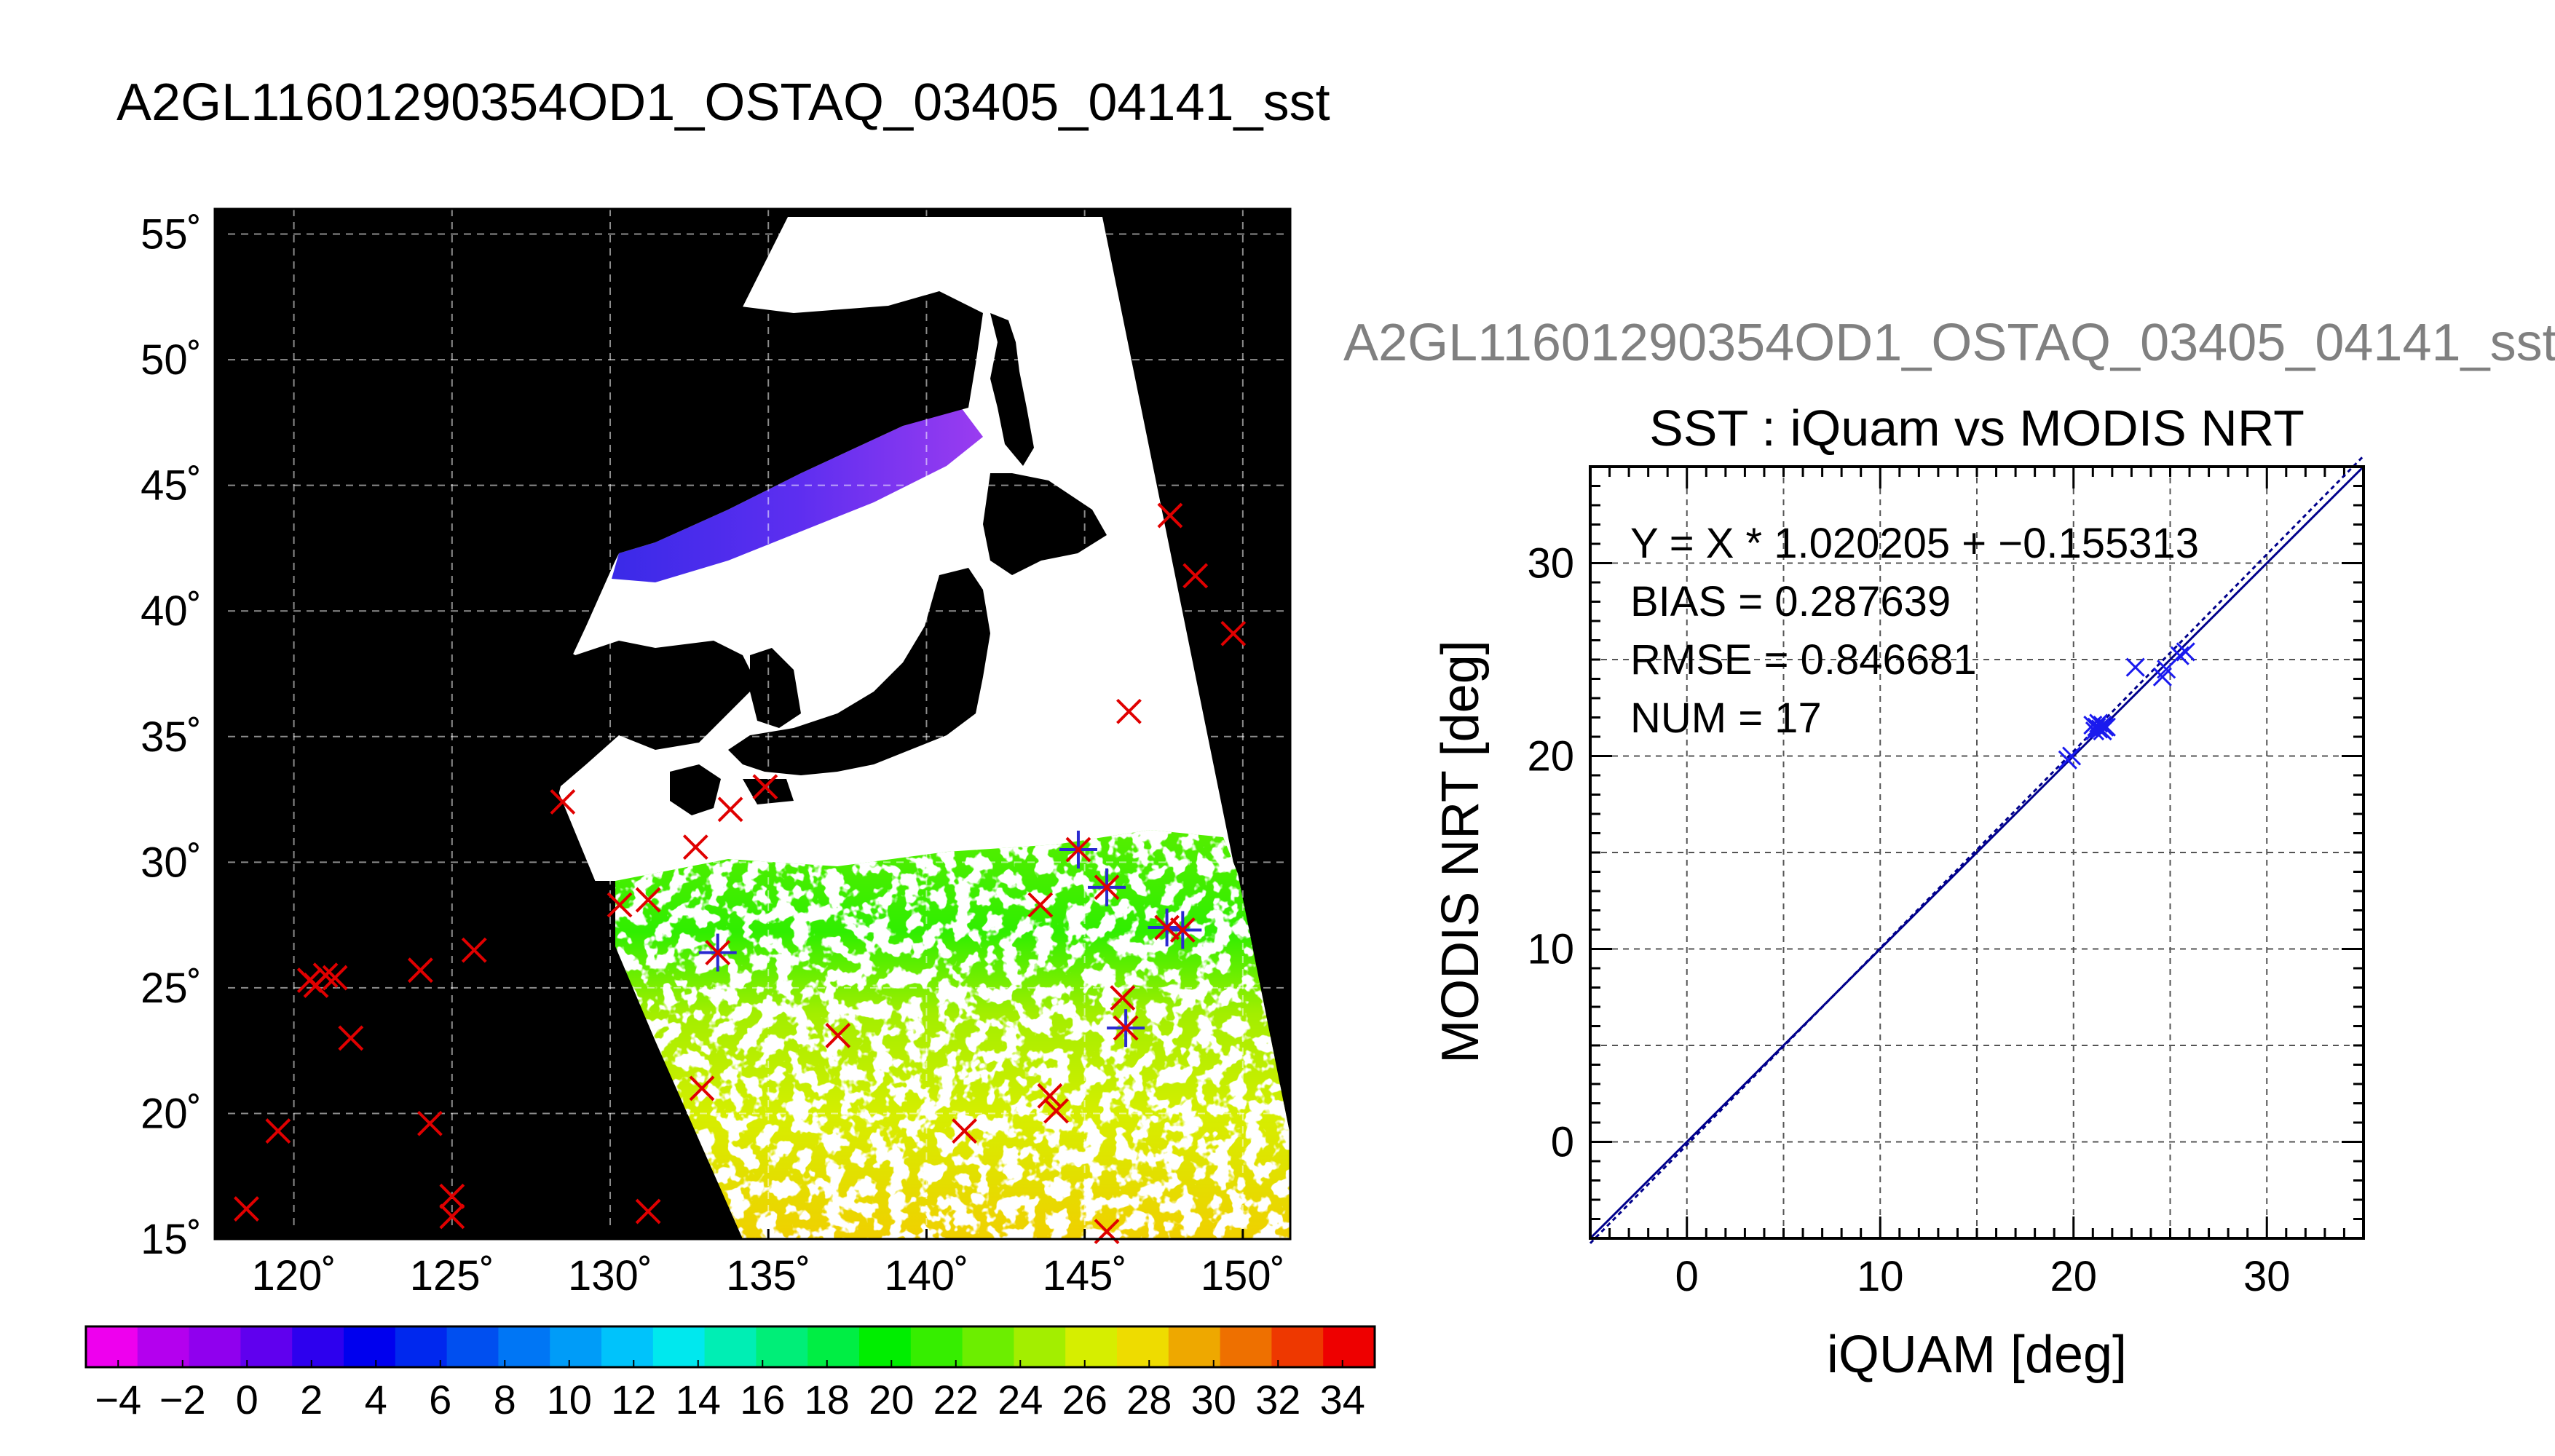 The width and height of the screenshot is (2555, 1456). Describe the element at coordinates (569, 1400) in the screenshot. I see `colorbar-tick-label: 10` at that location.